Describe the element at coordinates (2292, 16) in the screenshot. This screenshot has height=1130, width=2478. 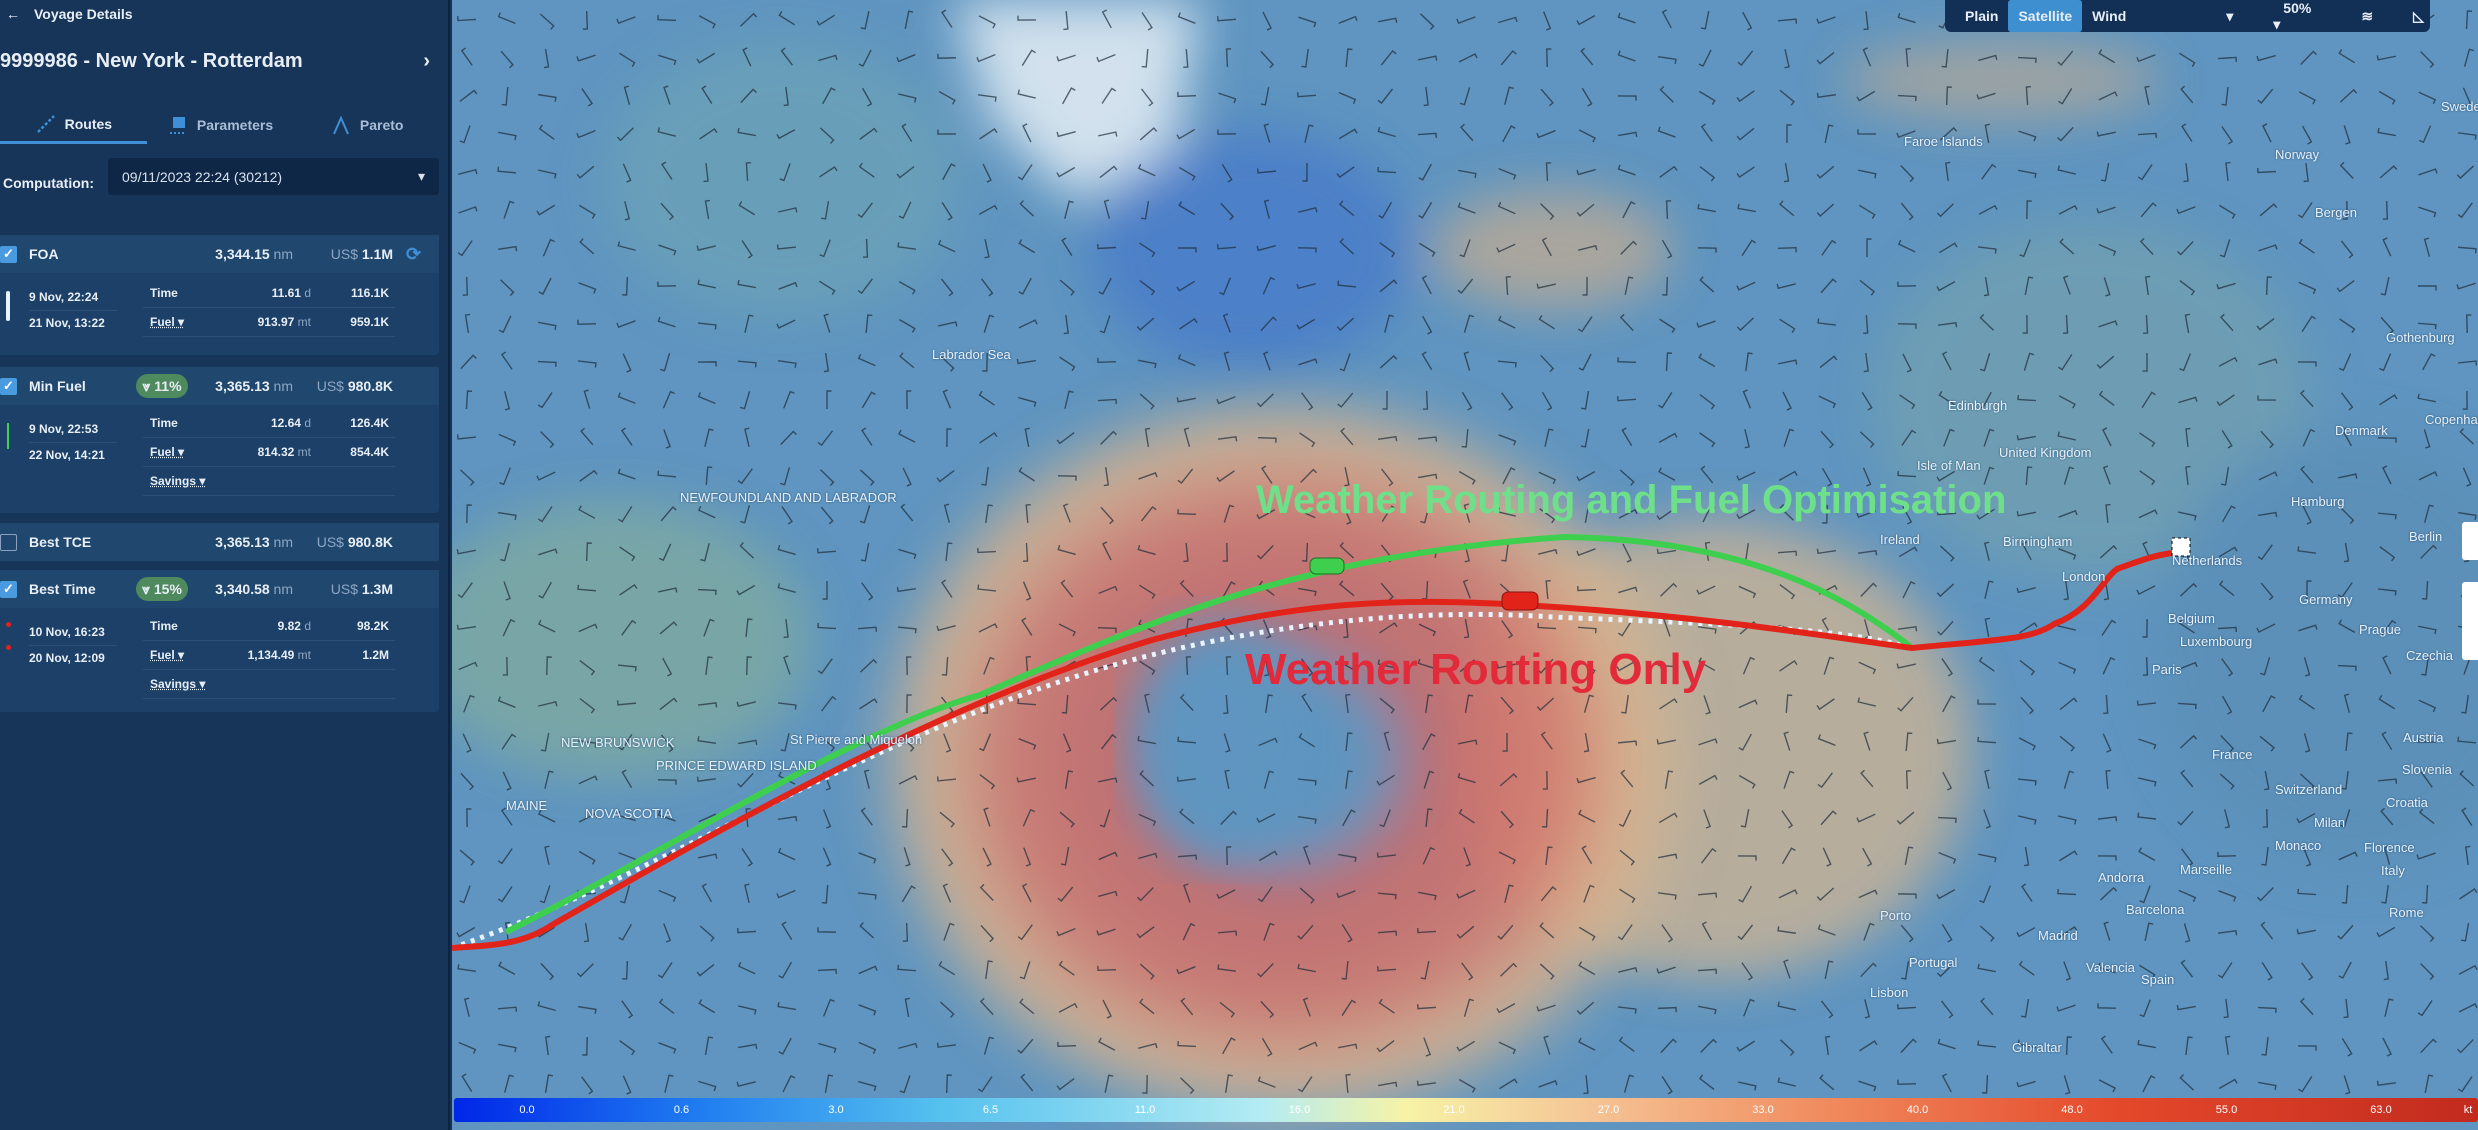
I see `opacity-select: 50% ▾` at that location.